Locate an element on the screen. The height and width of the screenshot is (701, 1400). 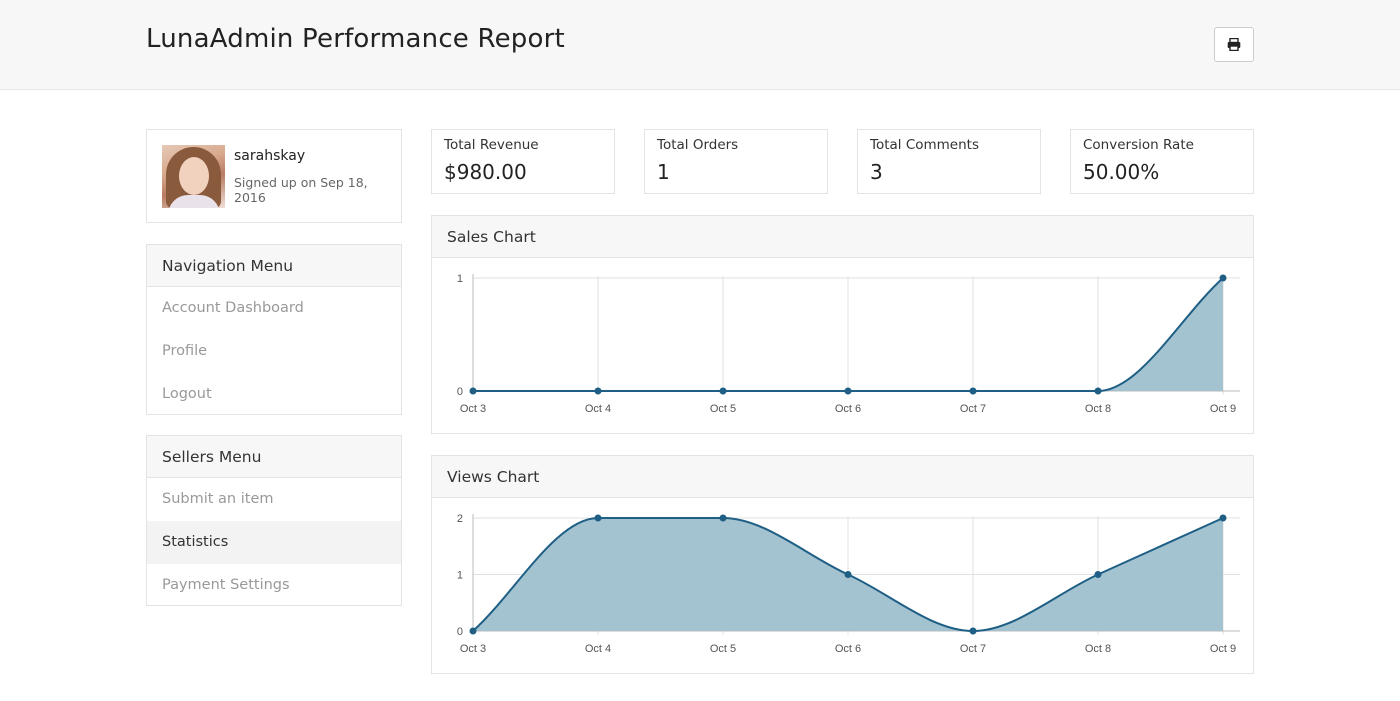
stat-label: Total Revenue is located at coordinates (491, 145).